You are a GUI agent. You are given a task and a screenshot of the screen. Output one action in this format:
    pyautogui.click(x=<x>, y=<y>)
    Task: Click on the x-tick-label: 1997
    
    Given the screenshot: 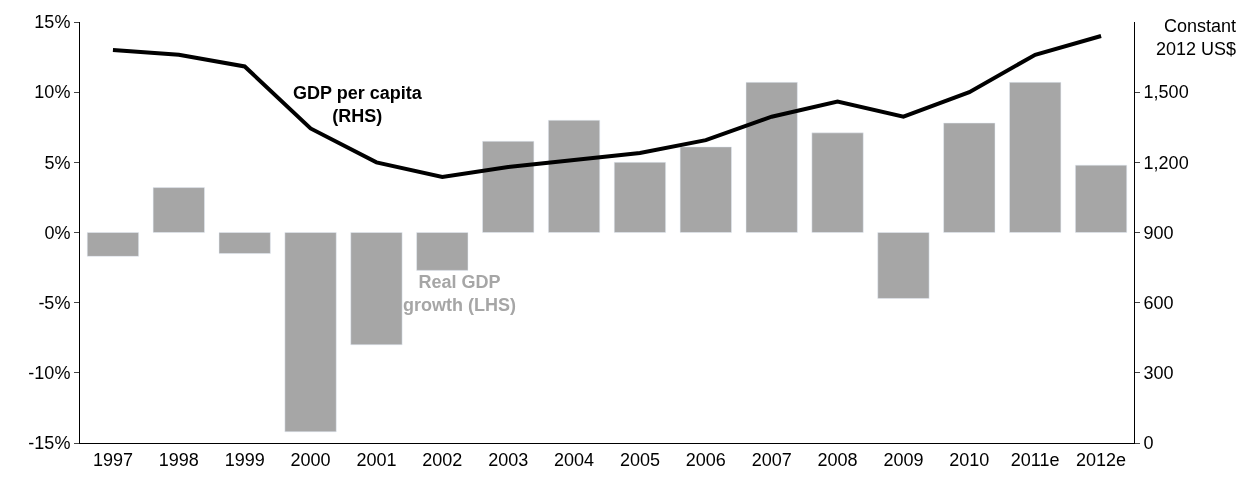 What is the action you would take?
    pyautogui.click(x=112, y=459)
    